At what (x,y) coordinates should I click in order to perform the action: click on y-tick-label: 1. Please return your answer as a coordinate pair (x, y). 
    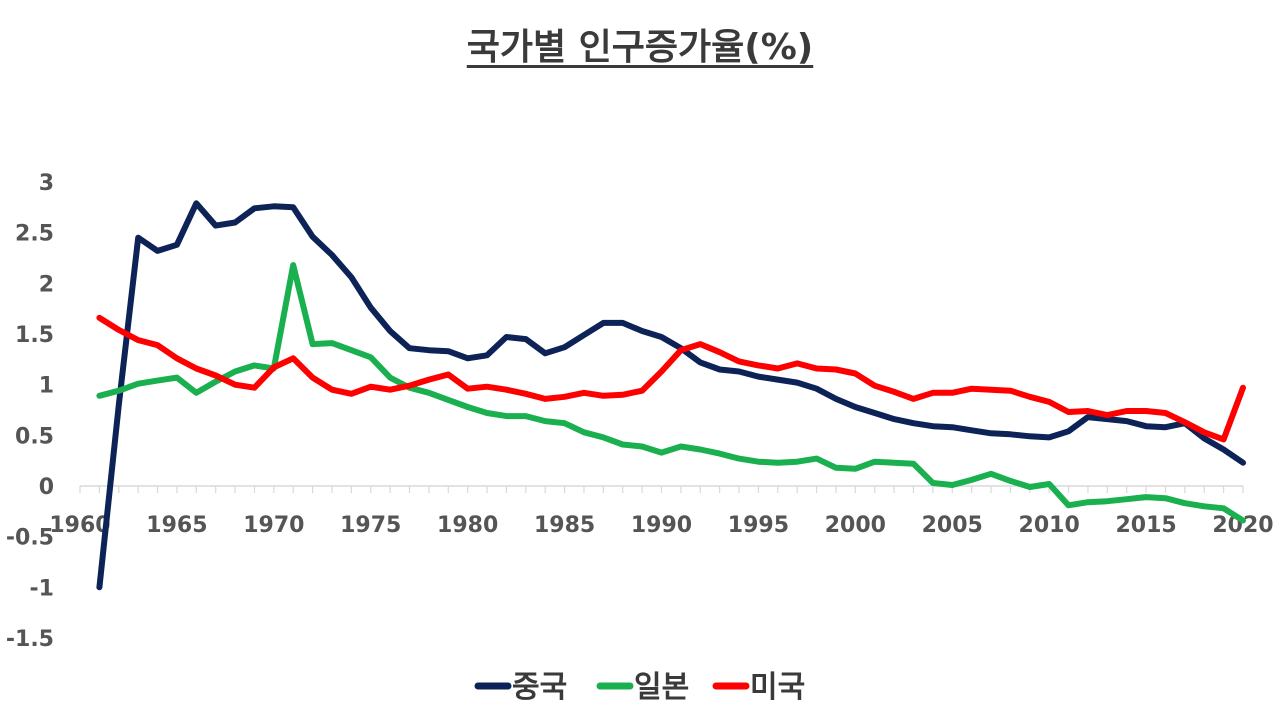
    Looking at the image, I should click on (46, 386).